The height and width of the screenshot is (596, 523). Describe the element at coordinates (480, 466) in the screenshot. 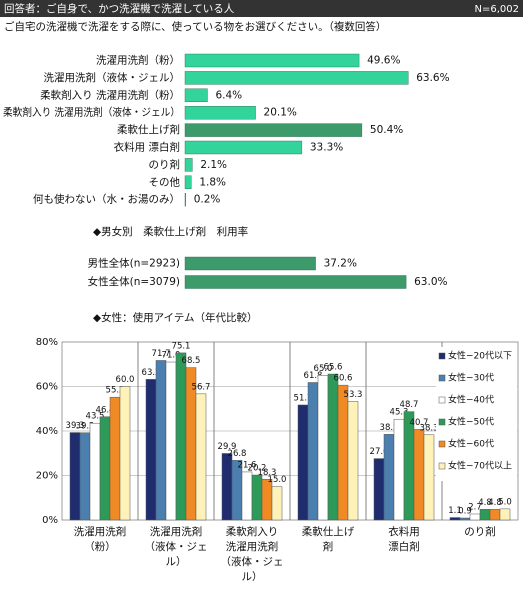

I see `legend-label: 女性−70代以上` at that location.